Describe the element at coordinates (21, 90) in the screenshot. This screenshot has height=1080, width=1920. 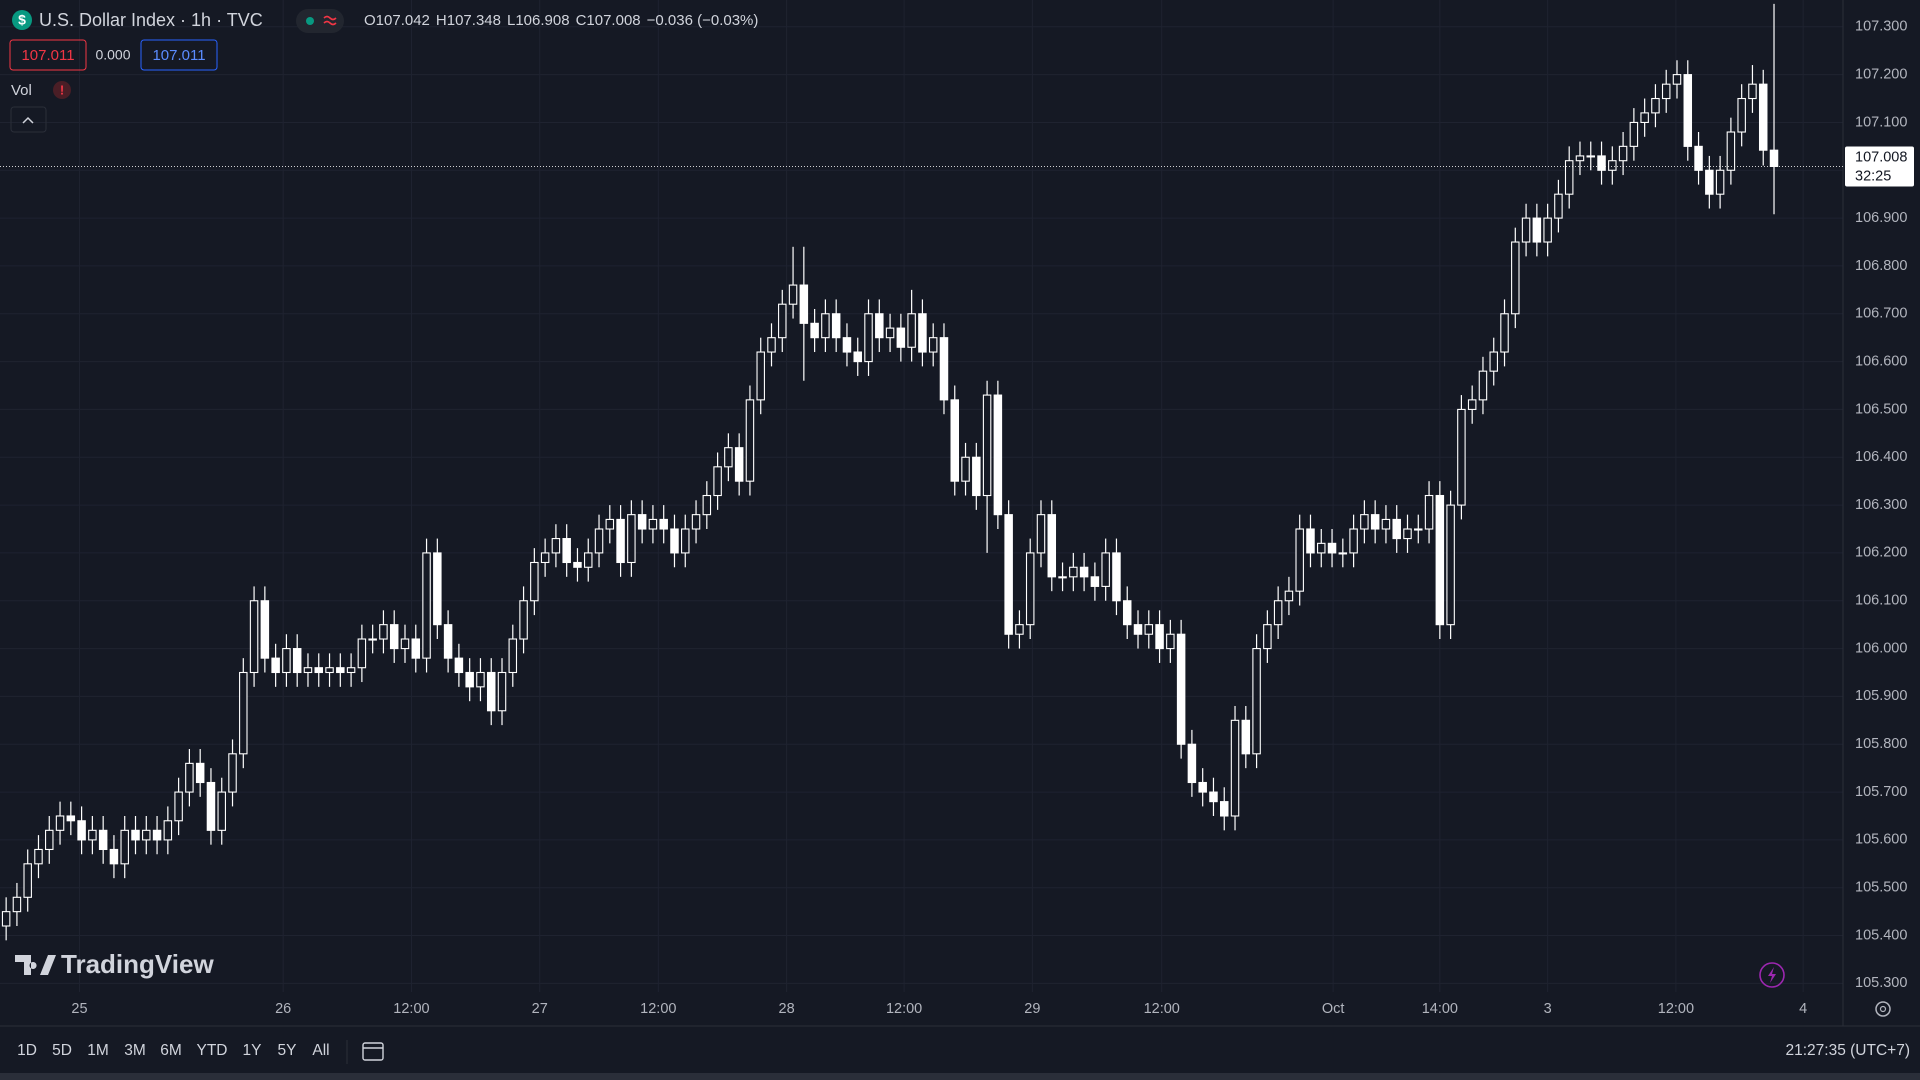
I see `indicator-name: Vol` at that location.